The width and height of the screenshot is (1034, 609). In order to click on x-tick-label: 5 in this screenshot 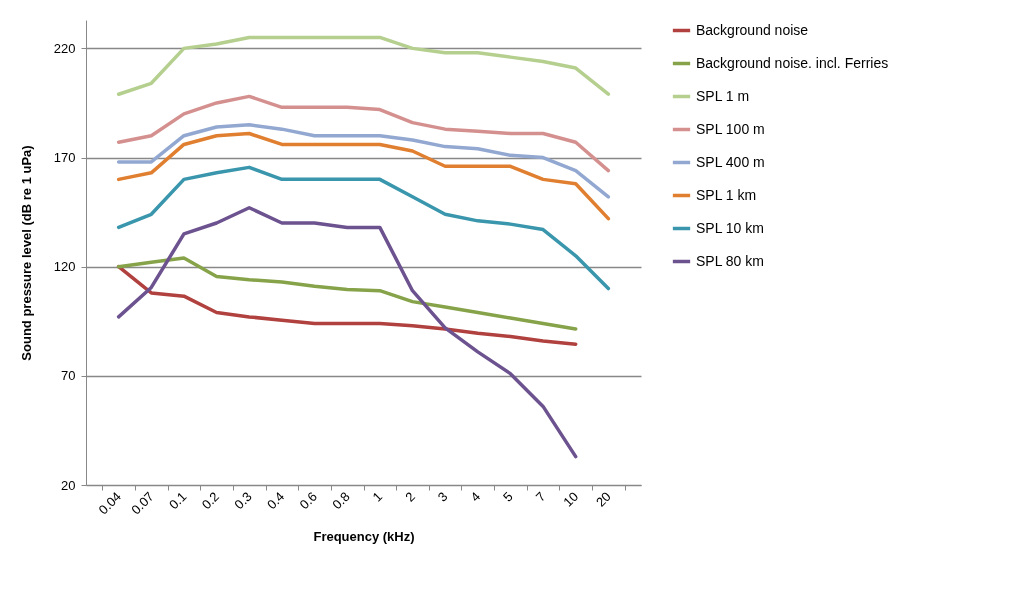, I will do `click(508, 496)`.